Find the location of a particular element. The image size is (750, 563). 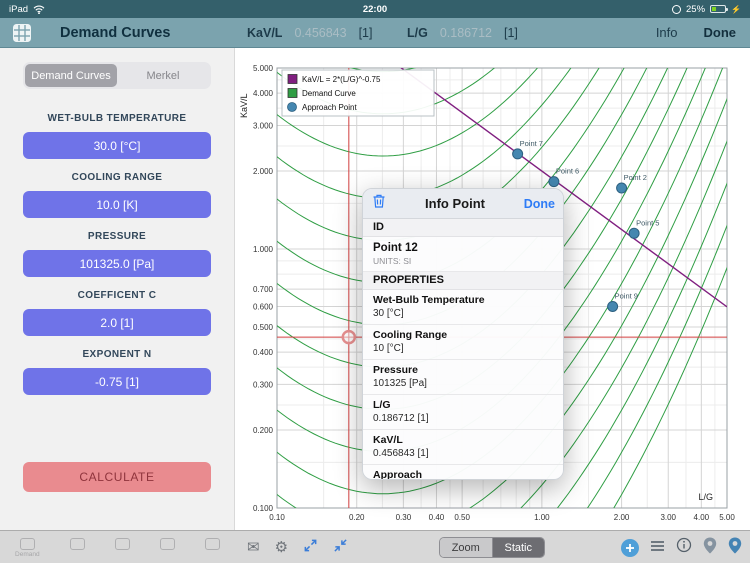

svg-text: 0.10 is located at coordinates (277, 517).